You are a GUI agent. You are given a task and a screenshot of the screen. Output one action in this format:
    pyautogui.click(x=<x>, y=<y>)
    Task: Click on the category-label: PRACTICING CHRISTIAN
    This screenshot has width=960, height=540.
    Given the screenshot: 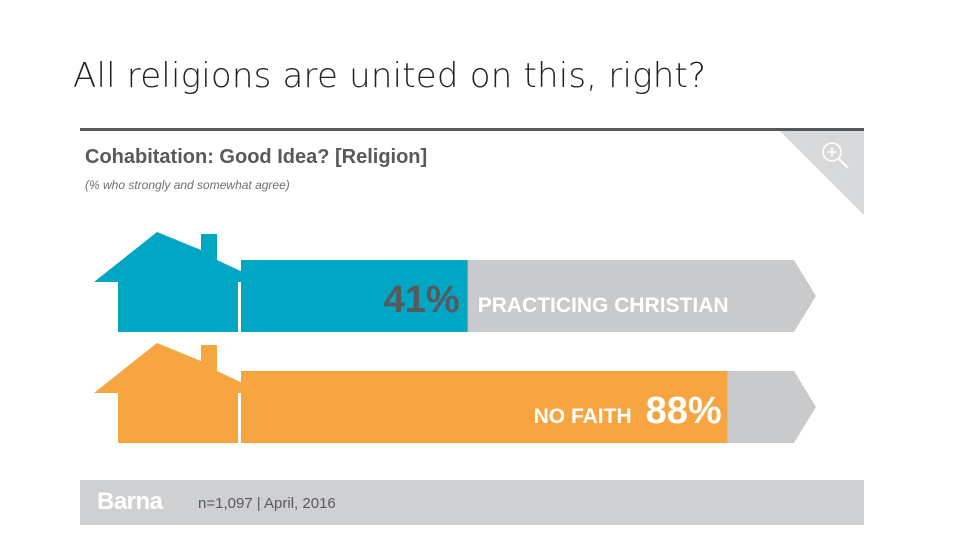 What is the action you would take?
    pyautogui.click(x=603, y=305)
    